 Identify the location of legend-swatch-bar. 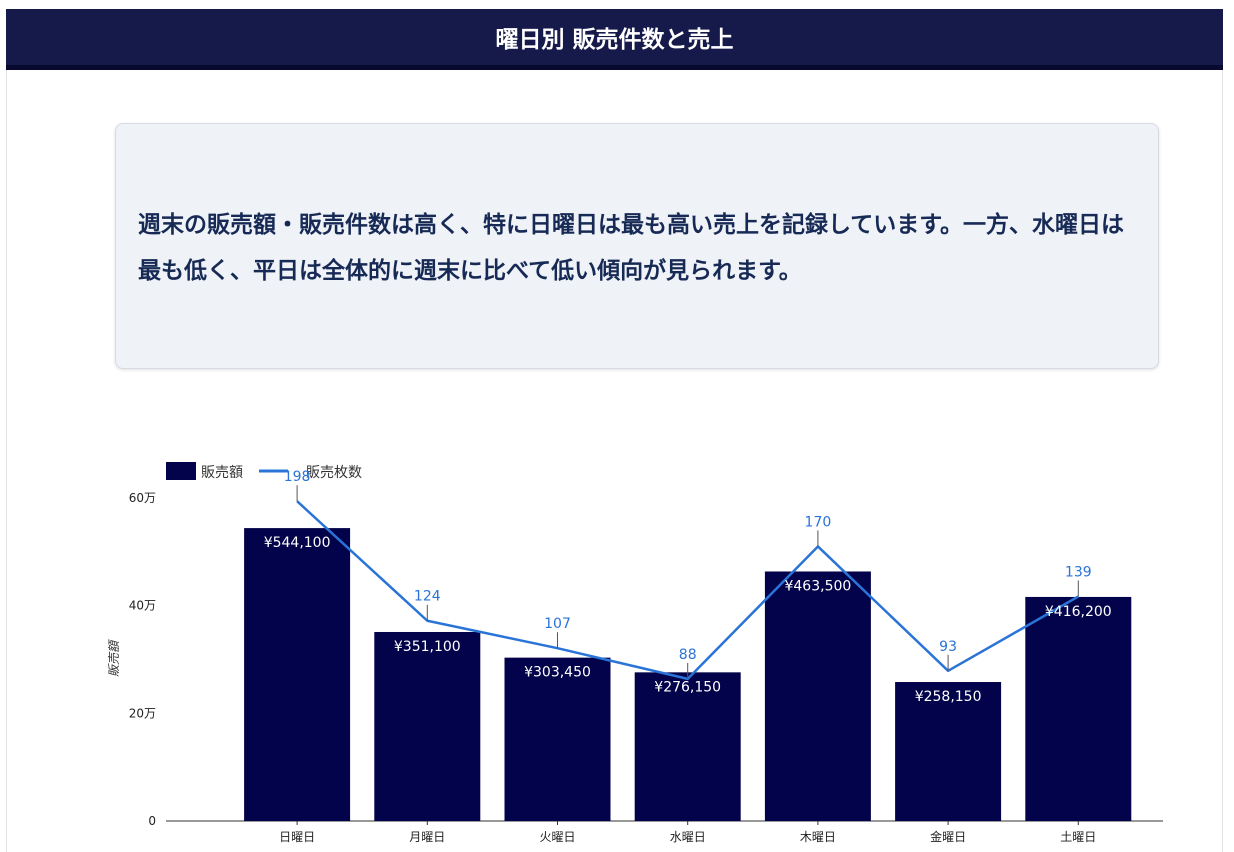
(181, 471).